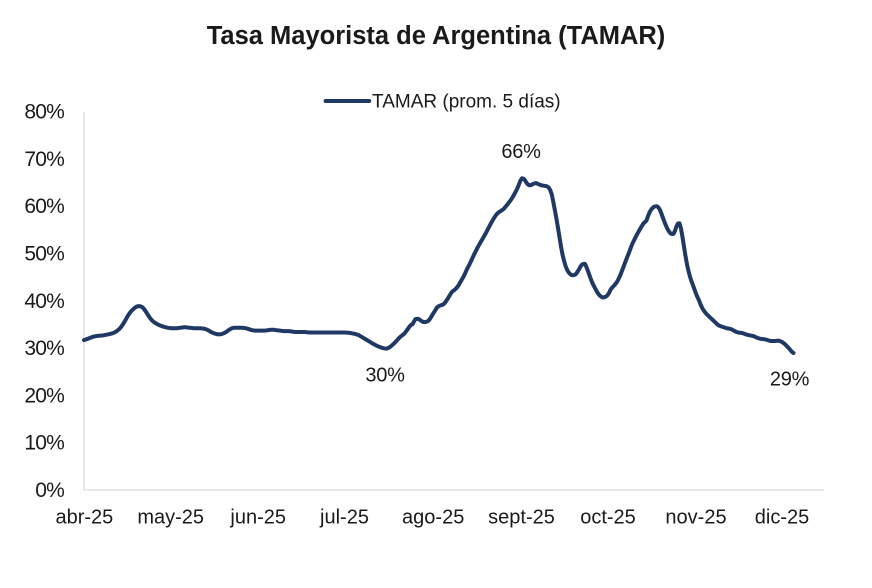  What do you see at coordinates (44, 301) in the screenshot?
I see `svg-text: 40%` at bounding box center [44, 301].